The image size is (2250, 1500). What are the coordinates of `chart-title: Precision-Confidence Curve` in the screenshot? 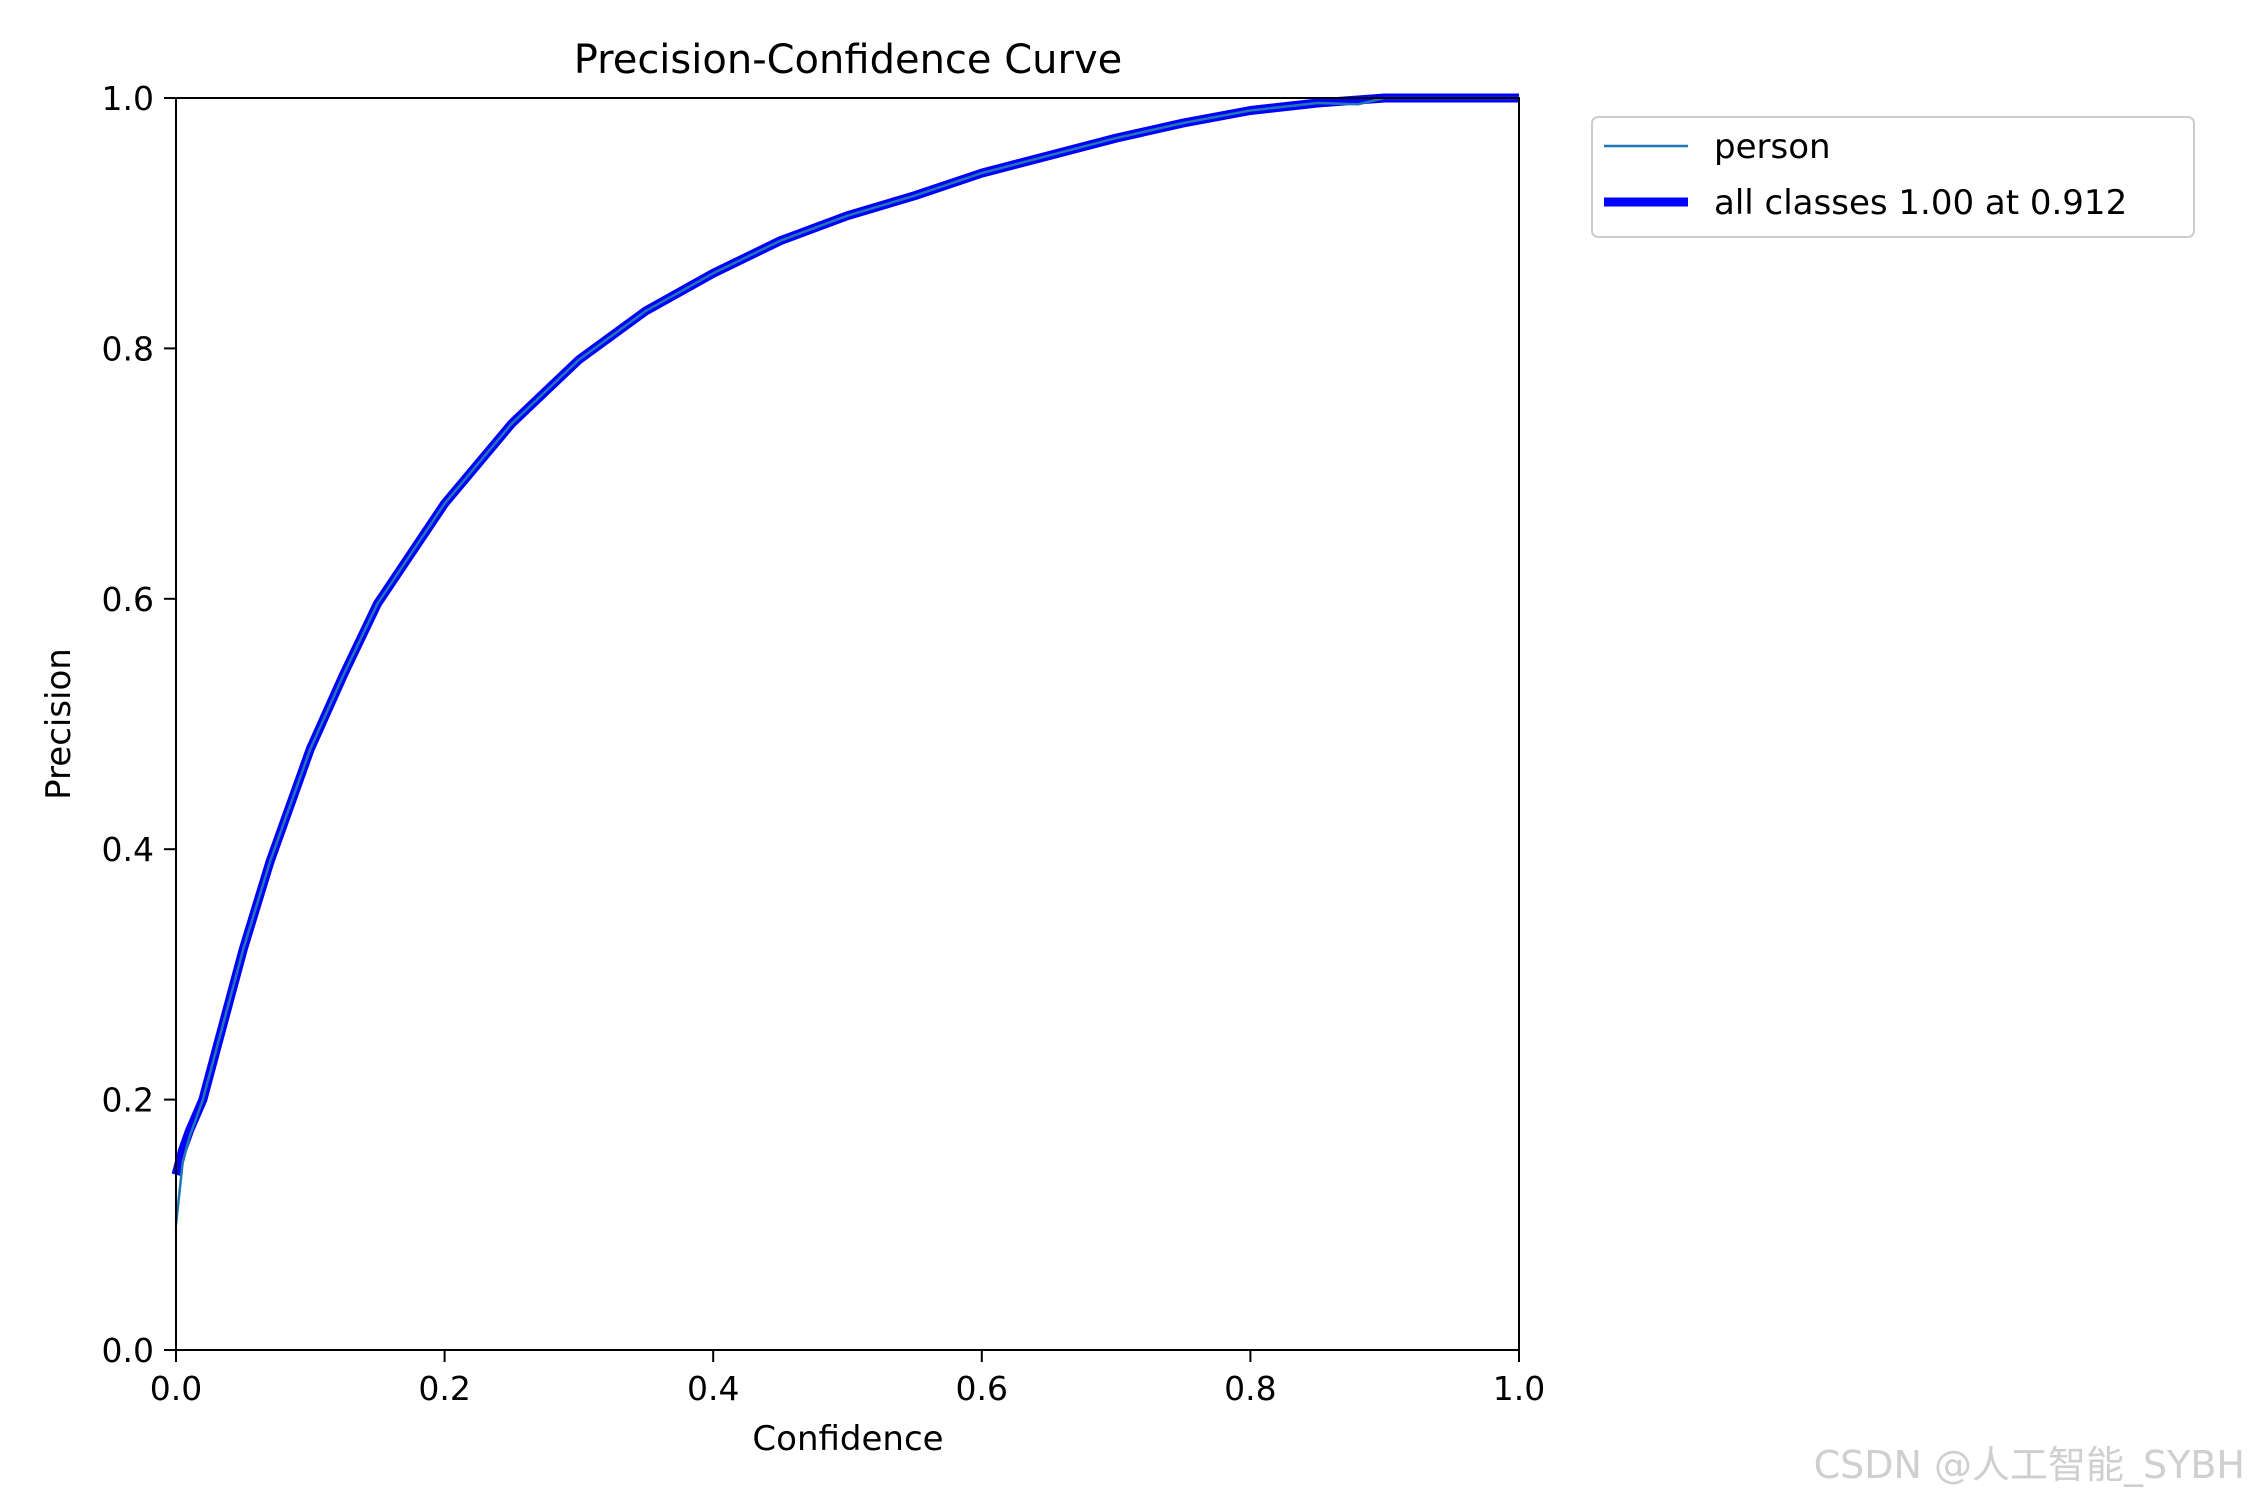 It's located at (848, 60).